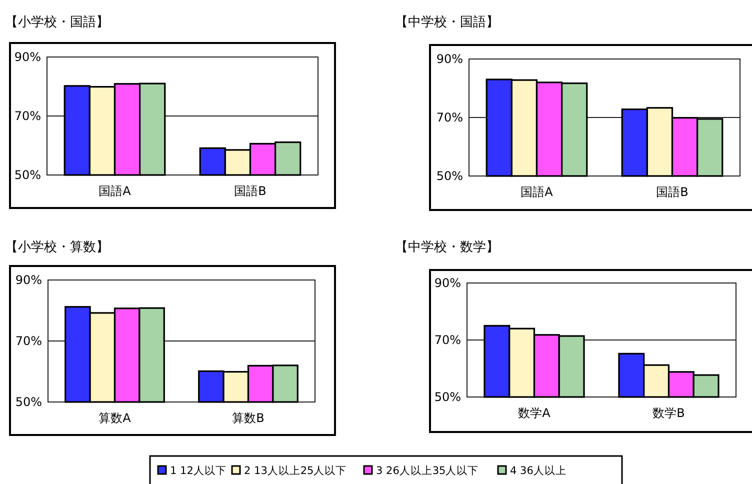 The width and height of the screenshot is (752, 484). I want to click on chart-title: 【小学校・国語】, so click(57, 22).